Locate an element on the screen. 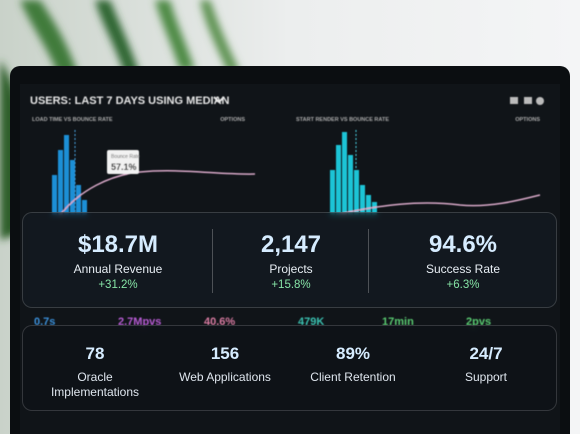 Image resolution: width=580 pixels, height=434 pixels. tooltip-value: 57.1% is located at coordinates (124, 167).